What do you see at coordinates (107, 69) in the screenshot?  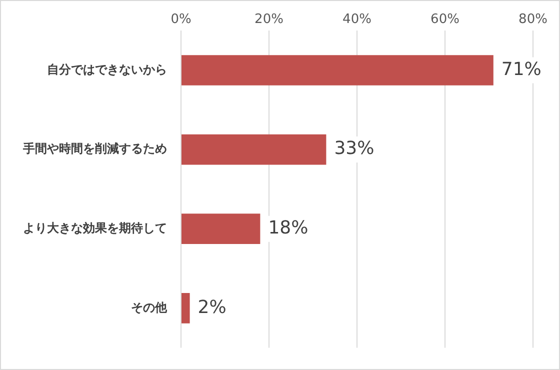 I see `y-tick-label: 自分ではできないから` at bounding box center [107, 69].